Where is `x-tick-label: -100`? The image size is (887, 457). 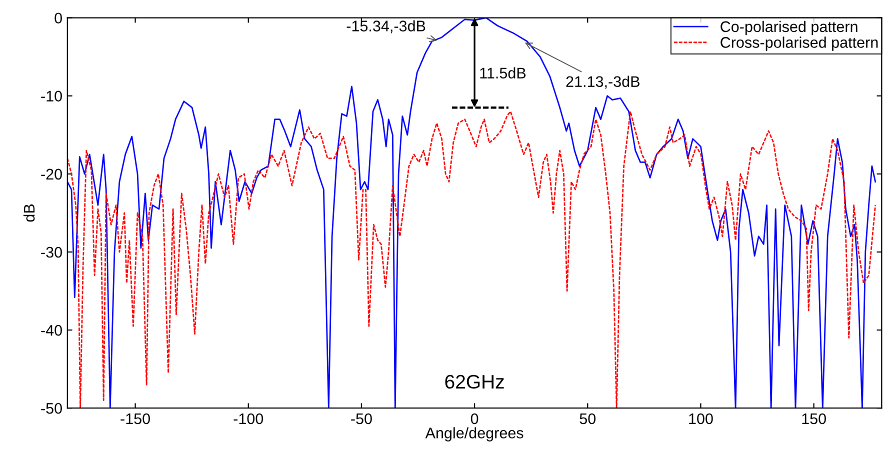 x-tick-label: -100 is located at coordinates (249, 418).